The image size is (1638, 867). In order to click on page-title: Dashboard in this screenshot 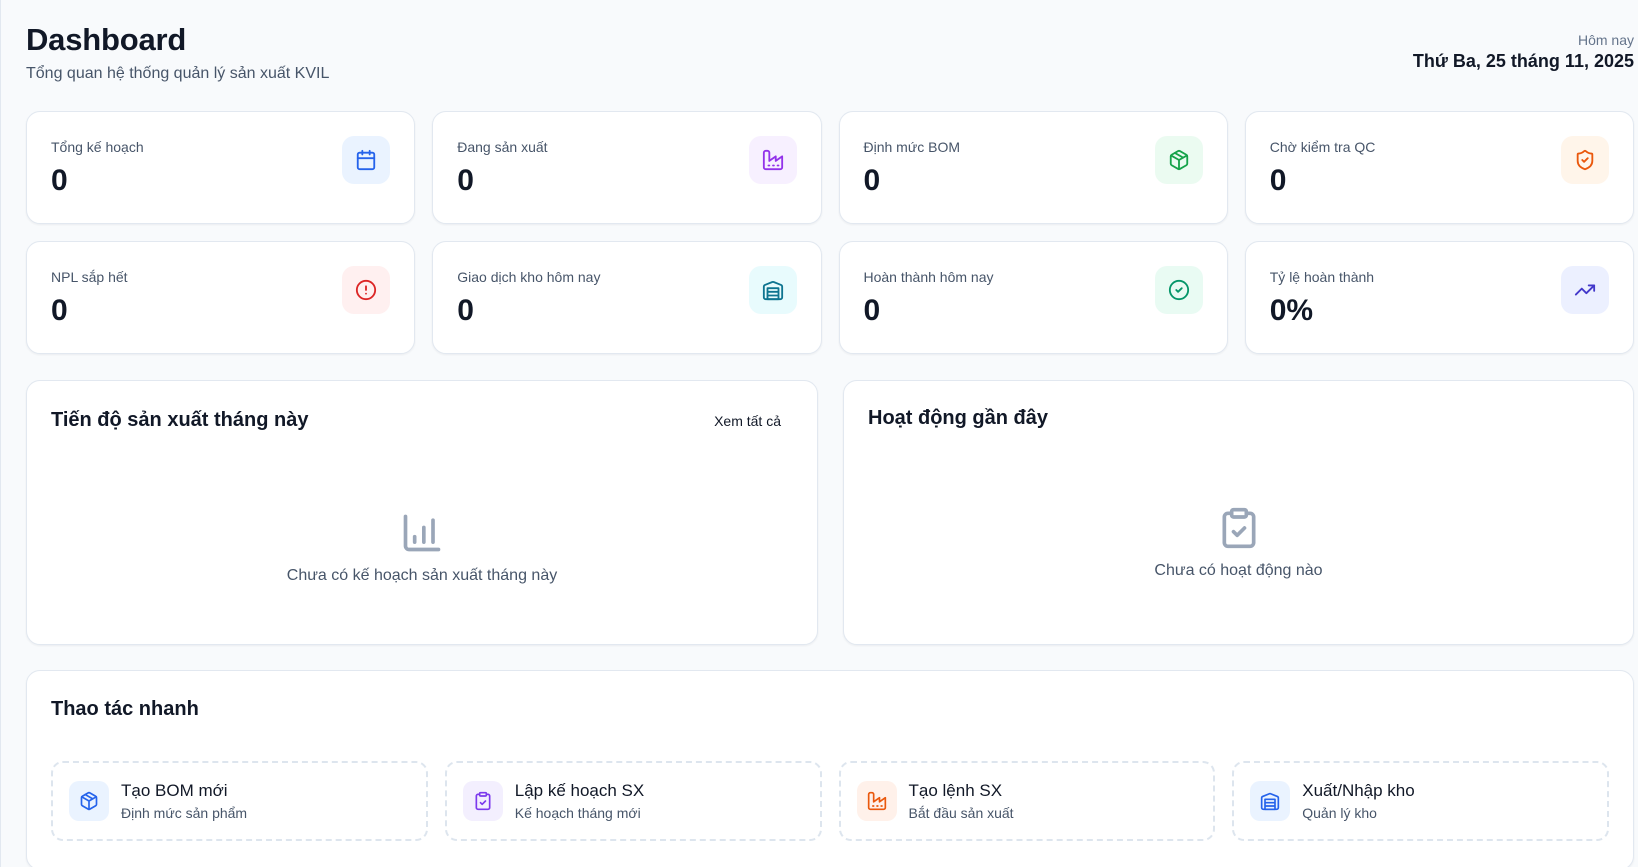, I will do `click(106, 39)`.